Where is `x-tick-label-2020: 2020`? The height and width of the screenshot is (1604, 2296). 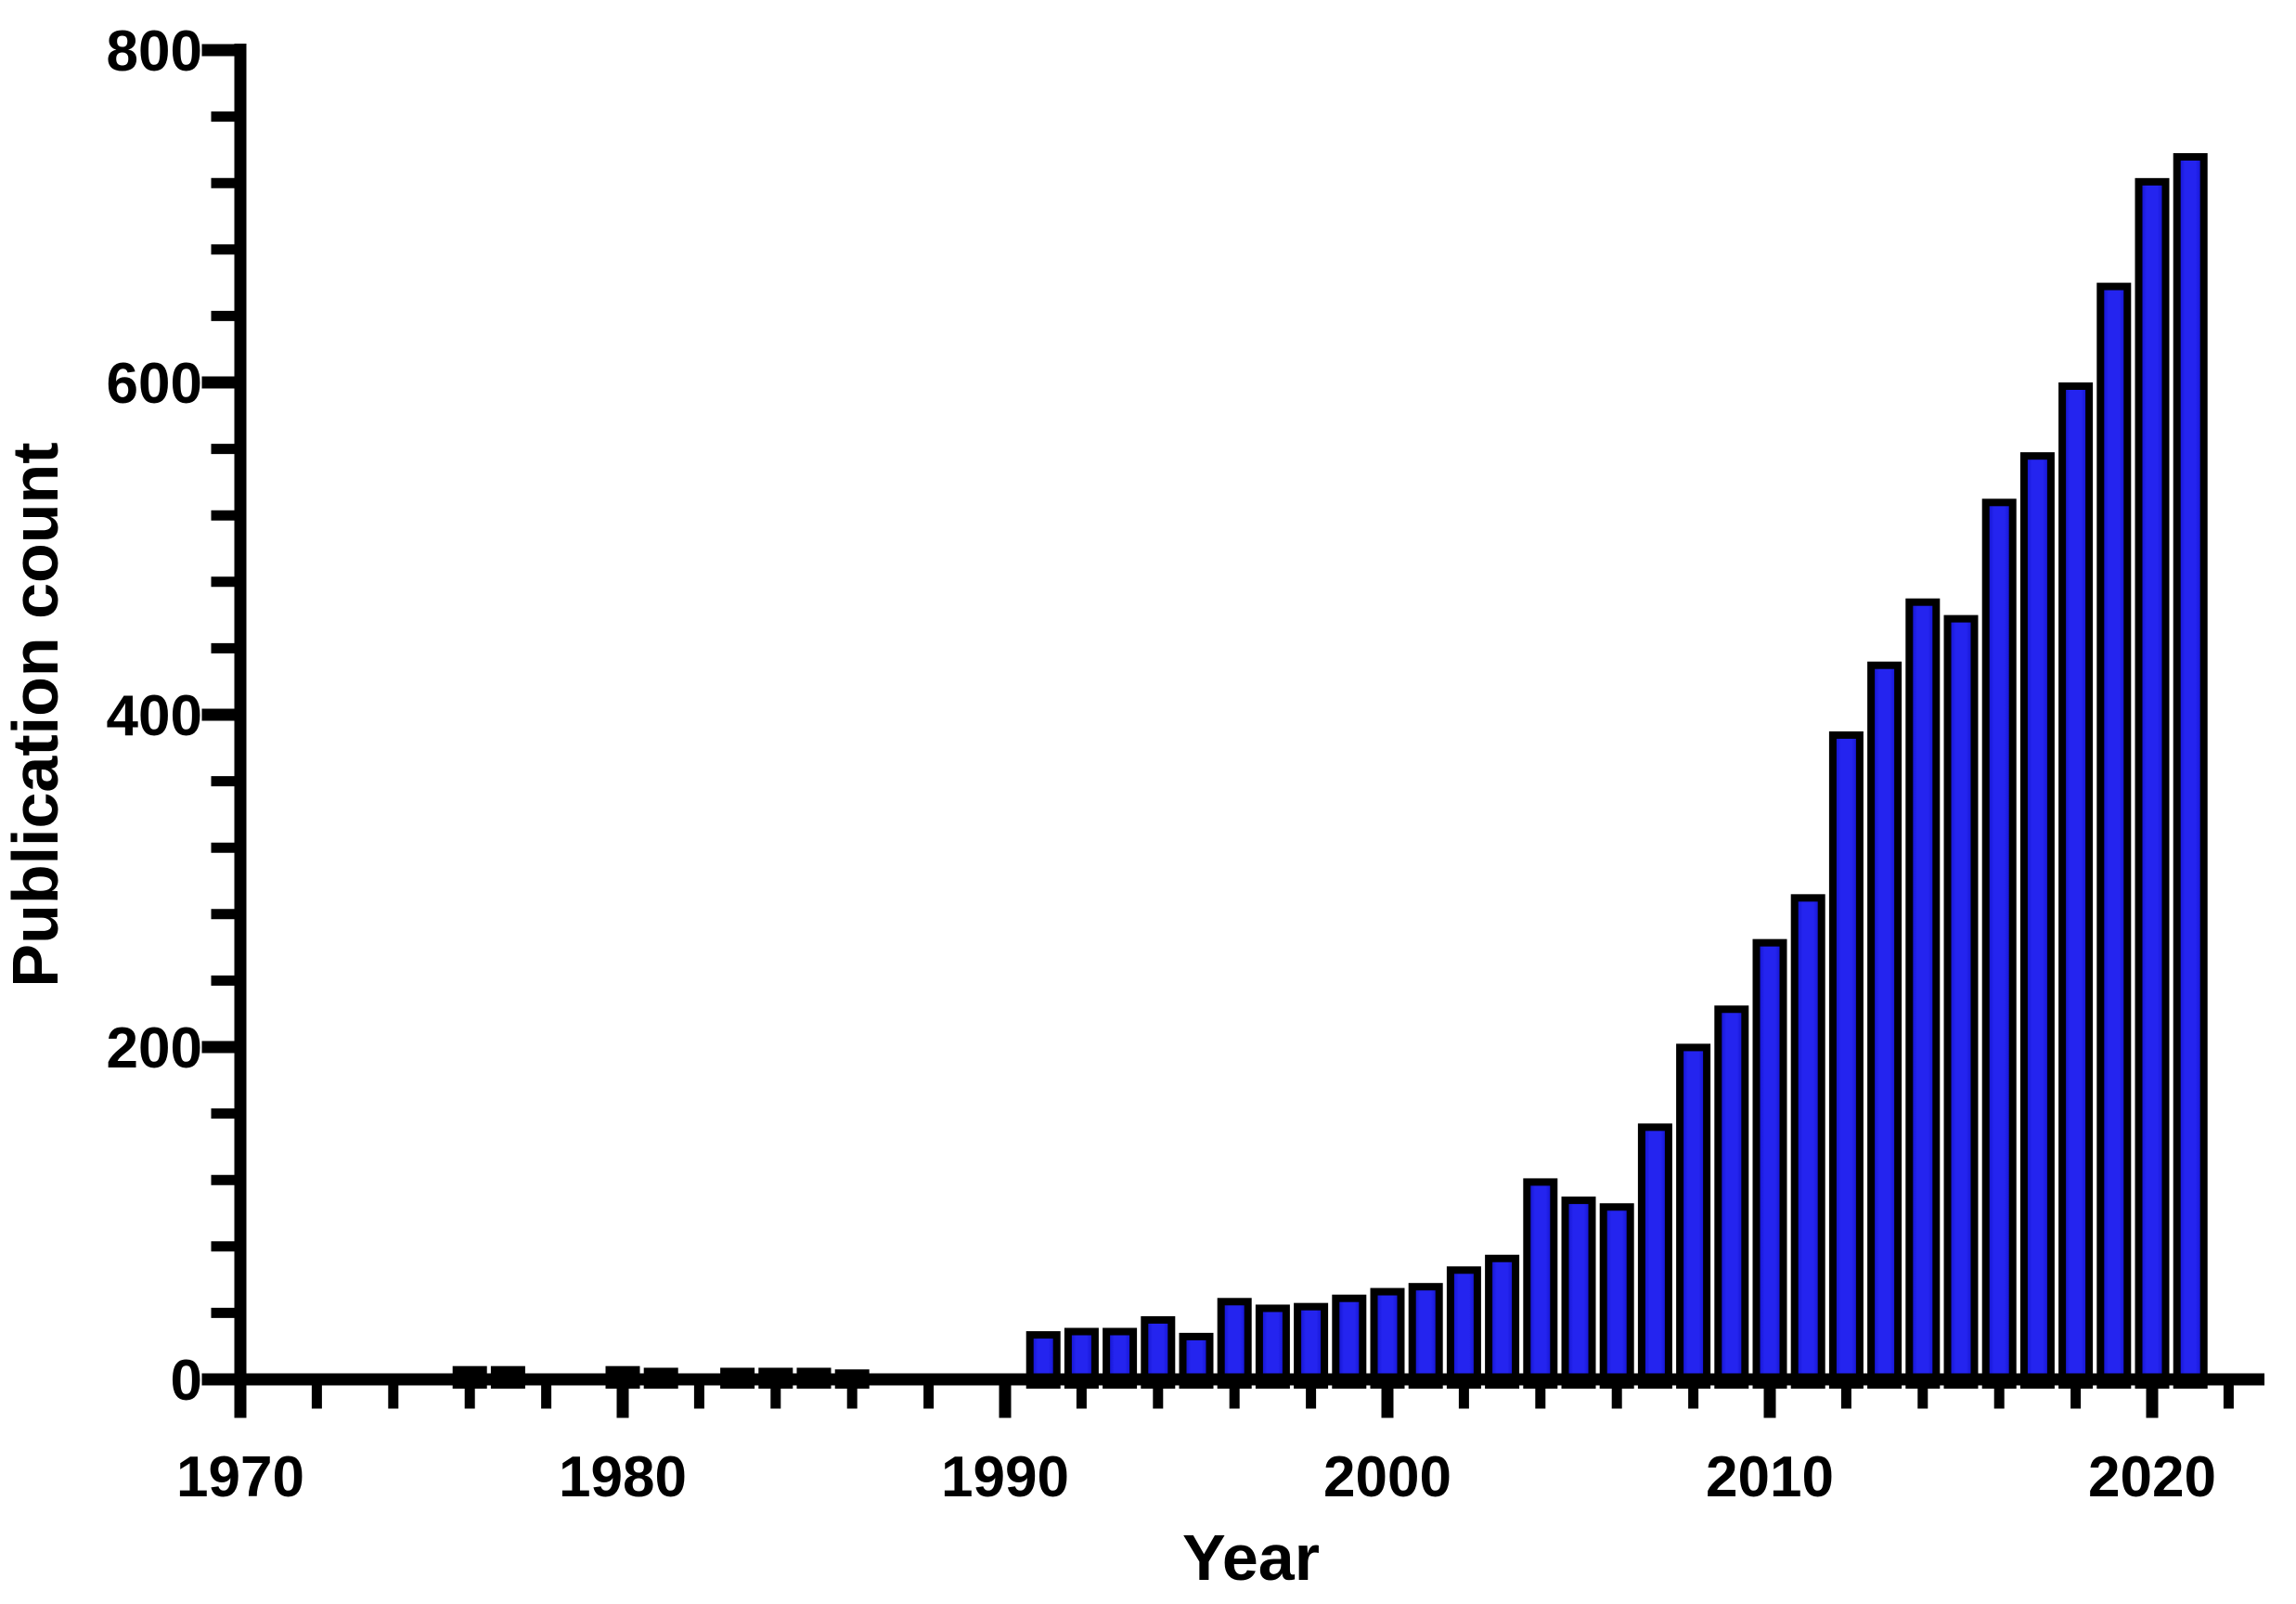 x-tick-label-2020: 2020 is located at coordinates (2152, 1477).